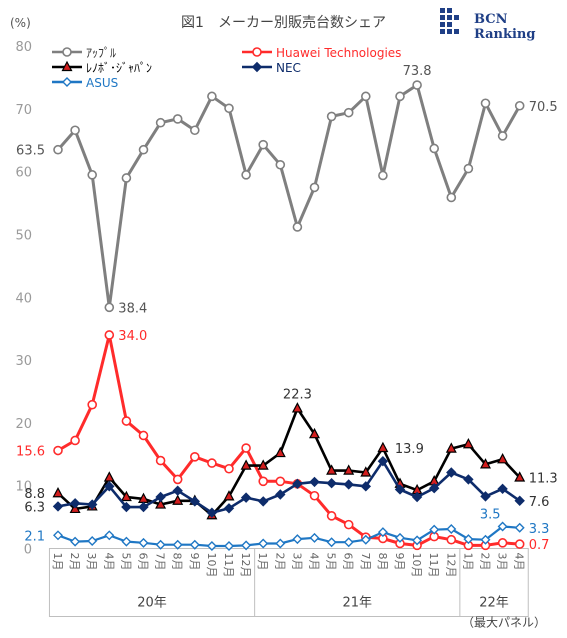 The height and width of the screenshot is (638, 567). What do you see at coordinates (28, 550) in the screenshot?
I see `y-tick-label: 0` at bounding box center [28, 550].